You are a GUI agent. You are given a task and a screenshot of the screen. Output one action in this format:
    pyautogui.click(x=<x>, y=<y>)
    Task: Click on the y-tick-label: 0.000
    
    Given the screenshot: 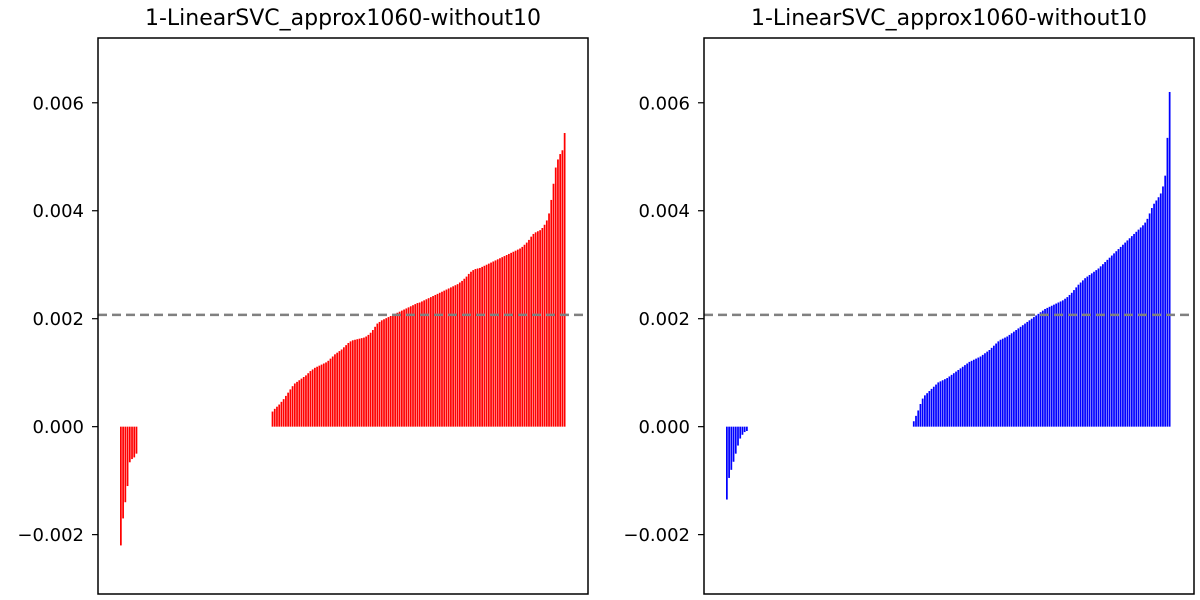 What is the action you would take?
    pyautogui.click(x=58, y=427)
    